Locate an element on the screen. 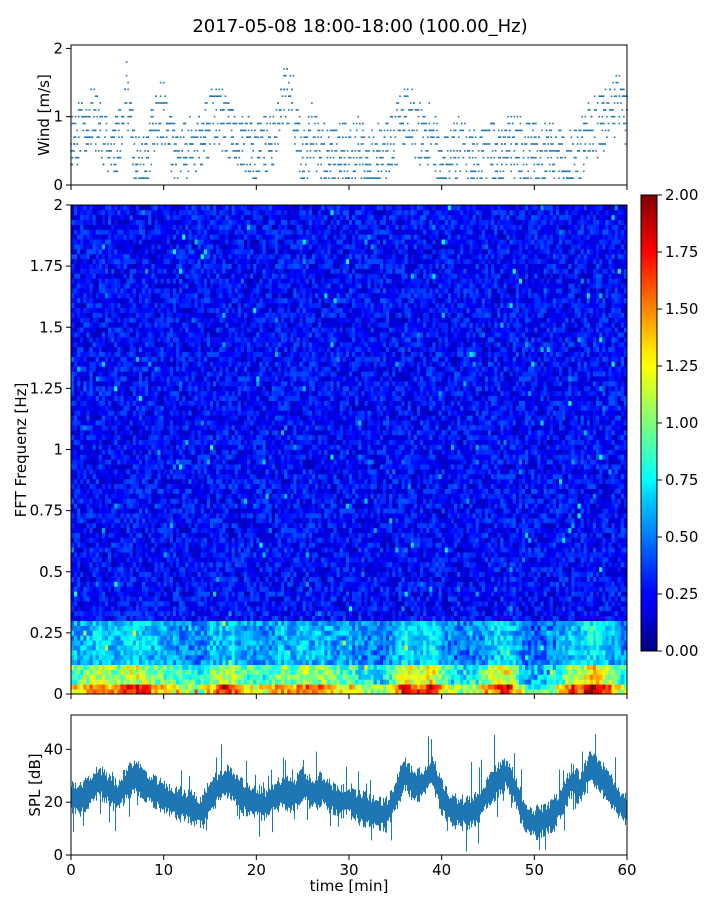 The height and width of the screenshot is (900, 720). wind-y-tick-label: 2 is located at coordinates (58, 48).